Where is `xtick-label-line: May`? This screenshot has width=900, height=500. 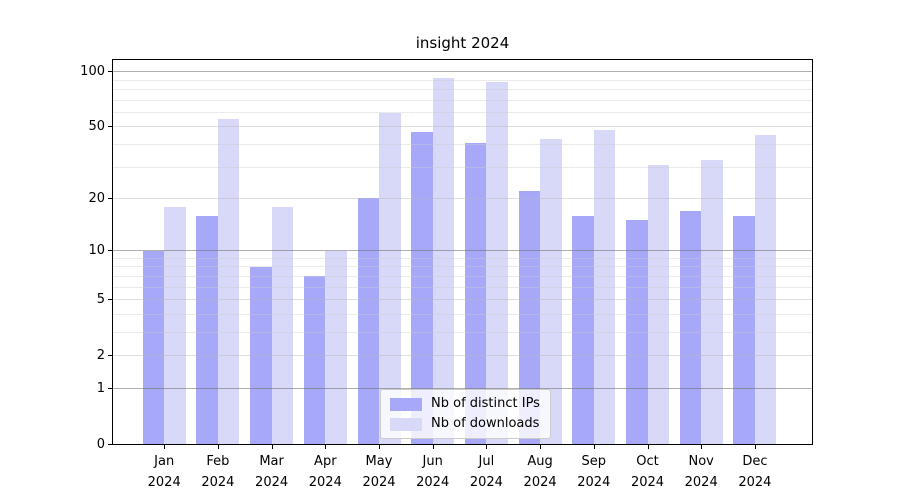
xtick-label-line: May is located at coordinates (379, 461).